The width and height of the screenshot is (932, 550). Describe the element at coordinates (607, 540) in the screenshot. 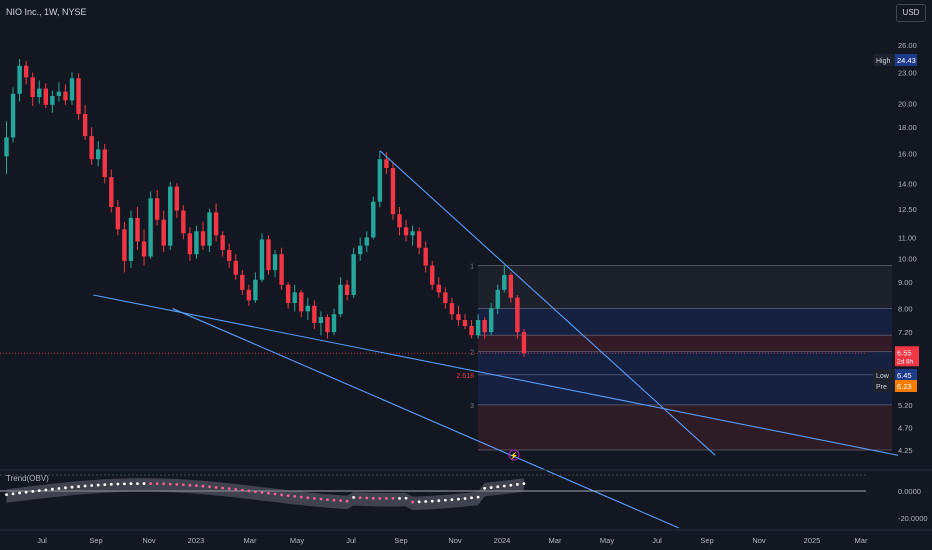

I see `x-tick-label: May` at that location.